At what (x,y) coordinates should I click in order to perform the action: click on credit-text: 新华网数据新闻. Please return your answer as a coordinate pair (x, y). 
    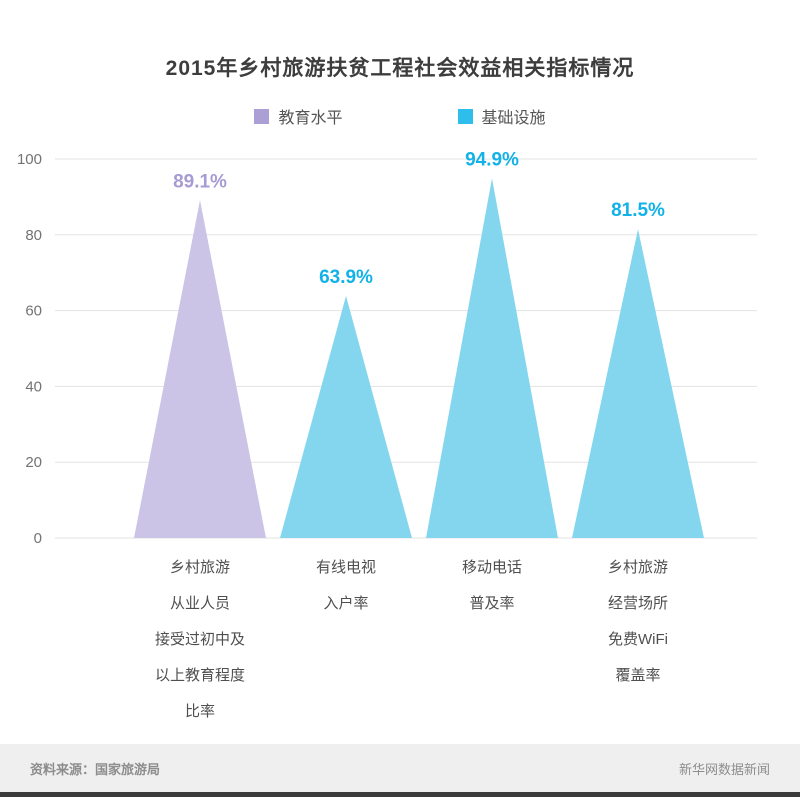
    Looking at the image, I should click on (724, 769).